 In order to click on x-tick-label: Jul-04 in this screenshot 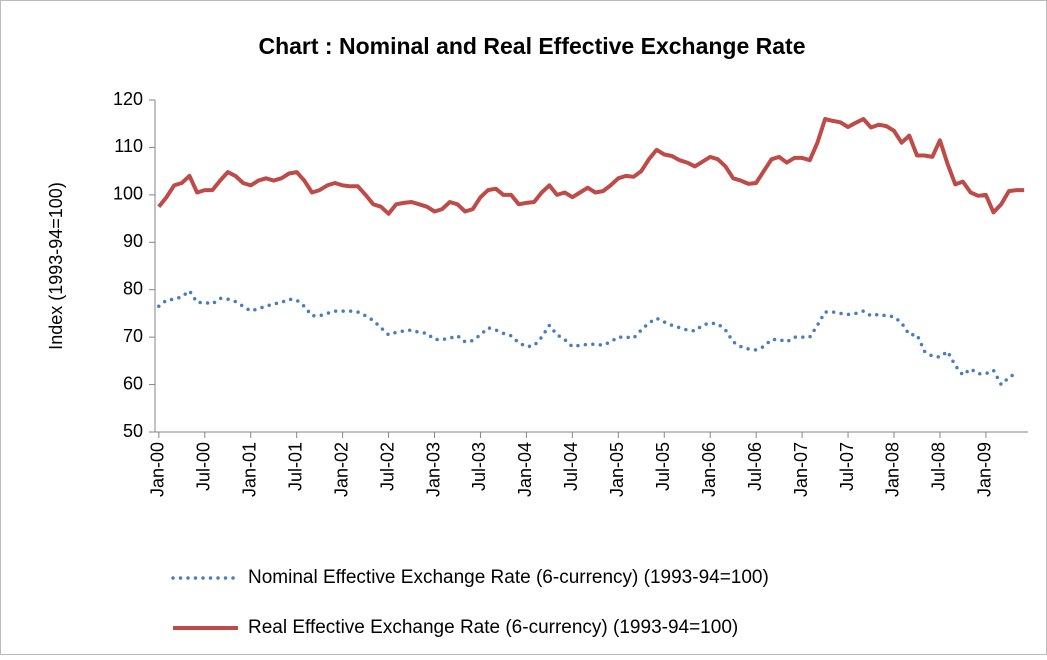, I will do `click(571, 466)`.